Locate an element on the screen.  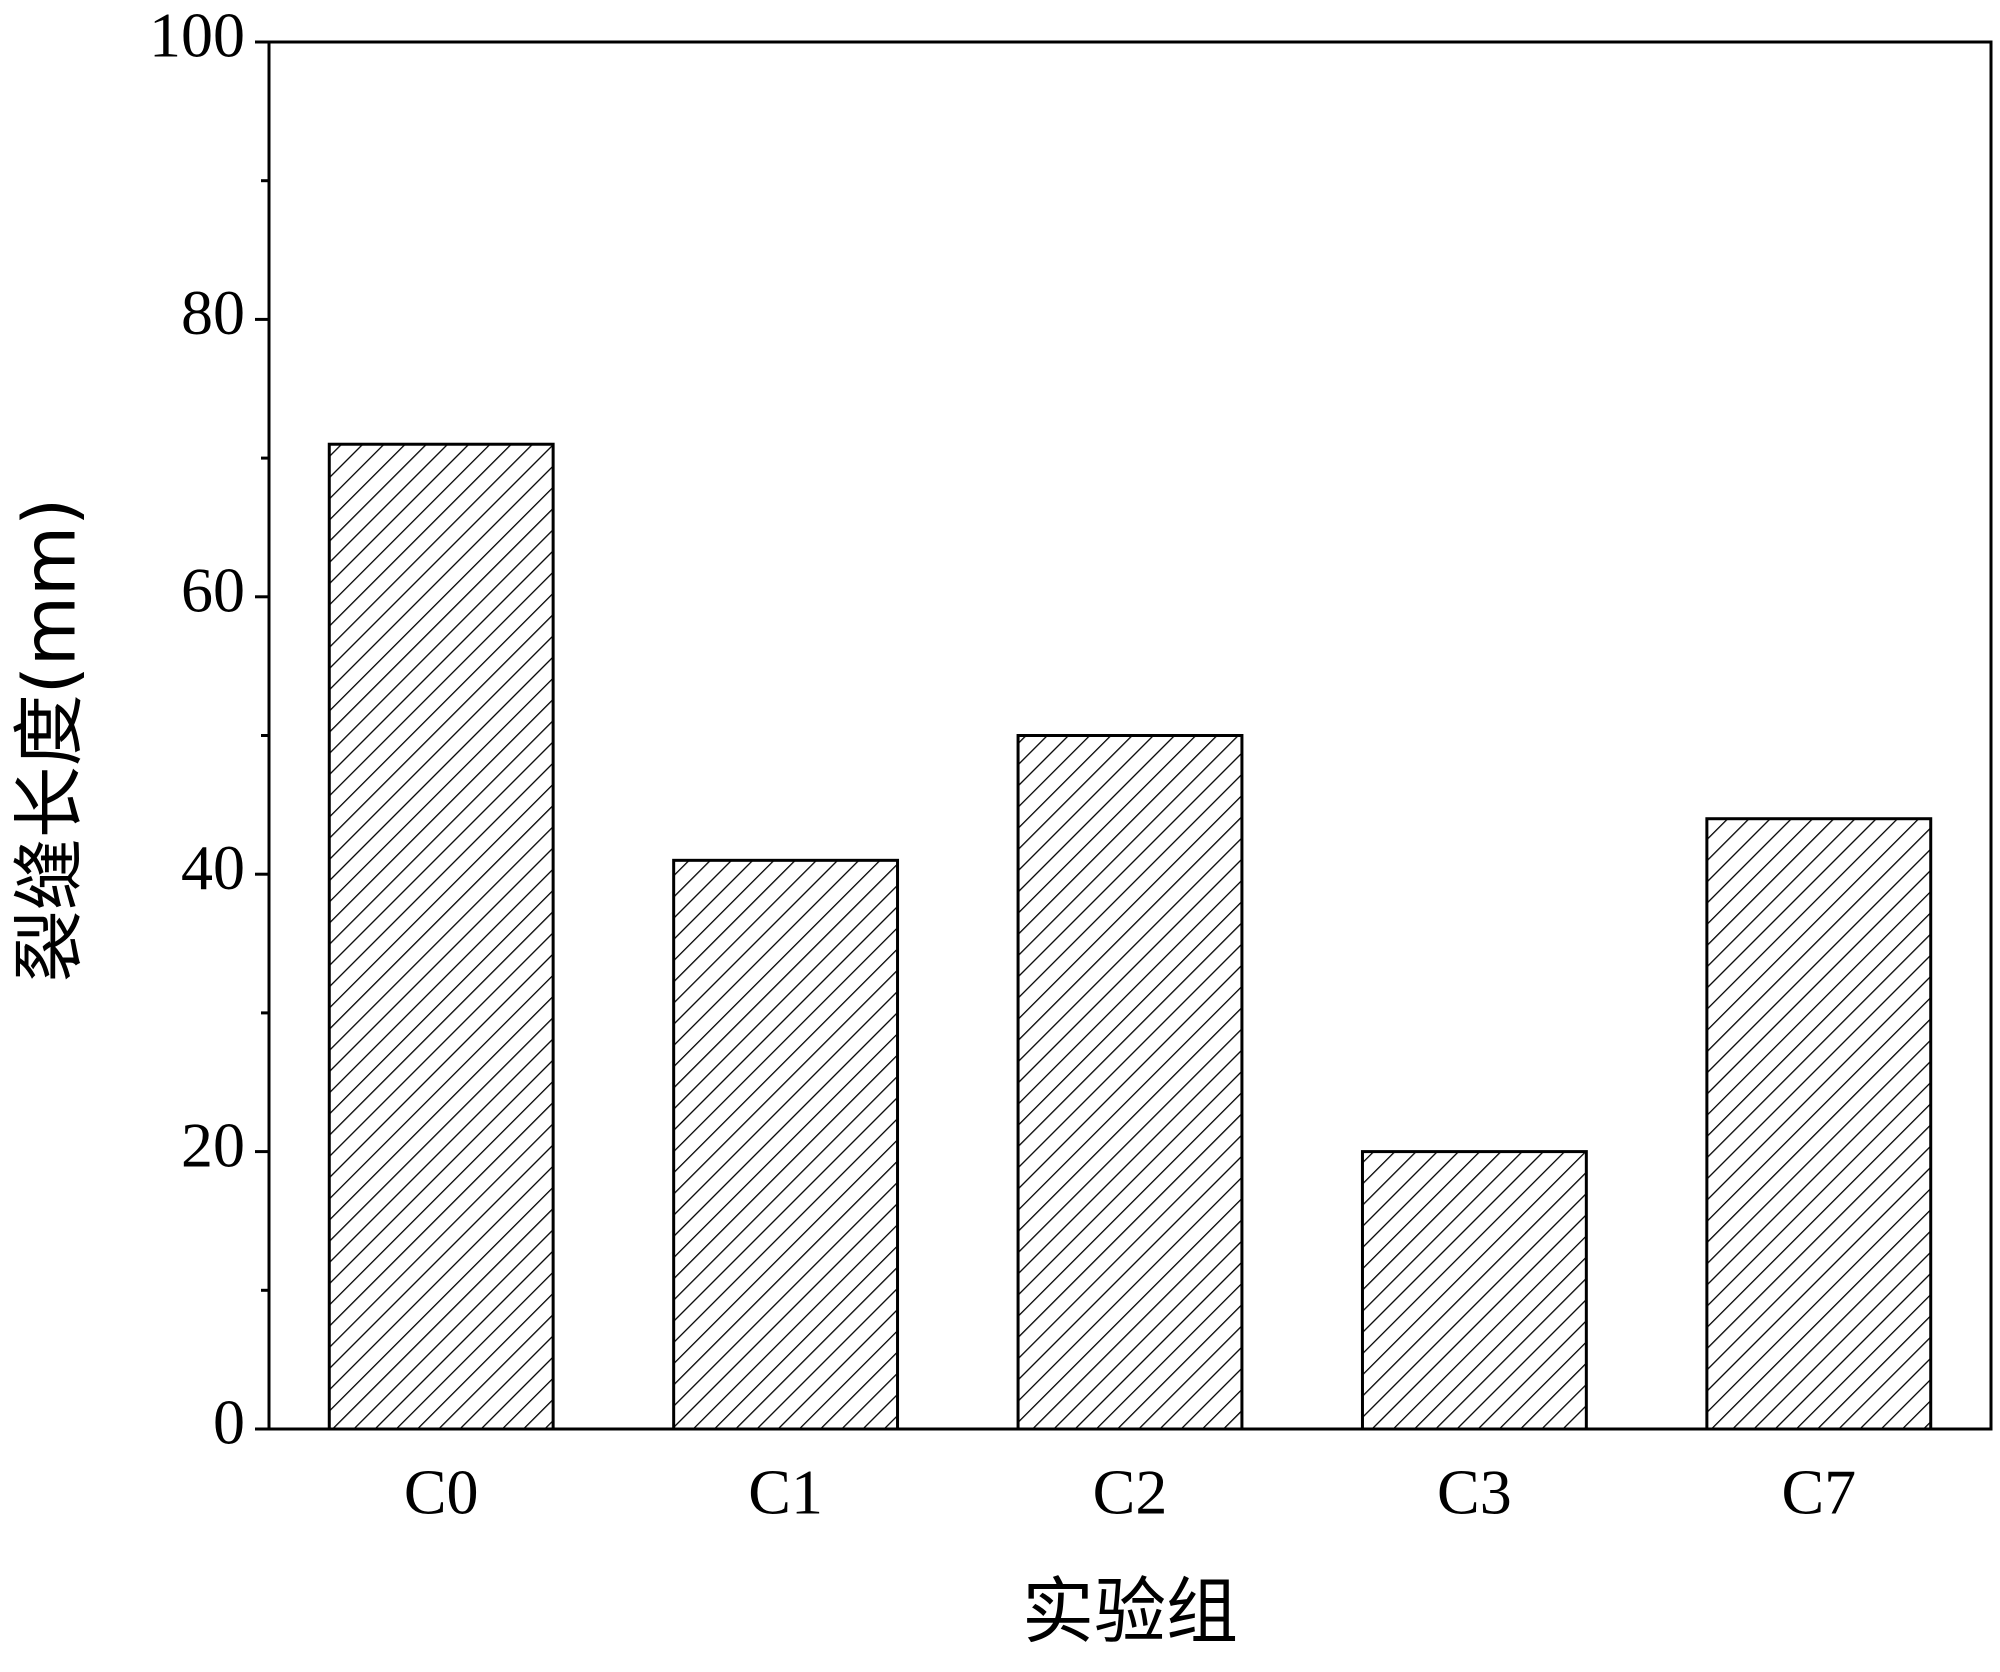
x-tick-label: C2 is located at coordinates (1130, 1492).